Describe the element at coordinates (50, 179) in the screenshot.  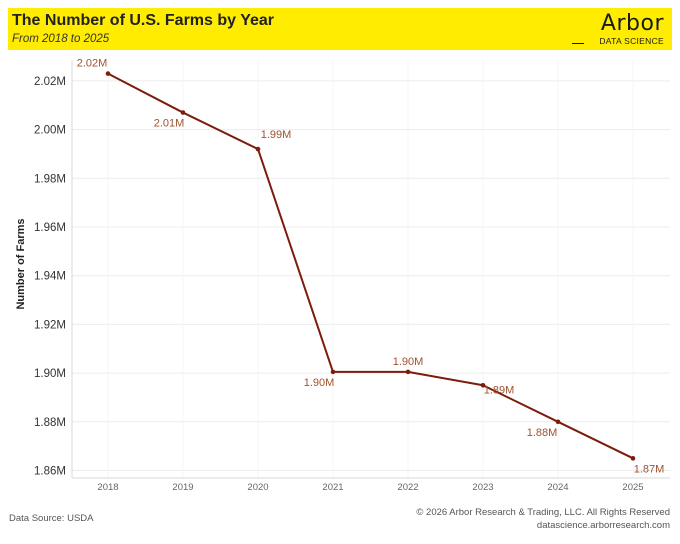
I see `y-tick-label: 1.98M` at that location.